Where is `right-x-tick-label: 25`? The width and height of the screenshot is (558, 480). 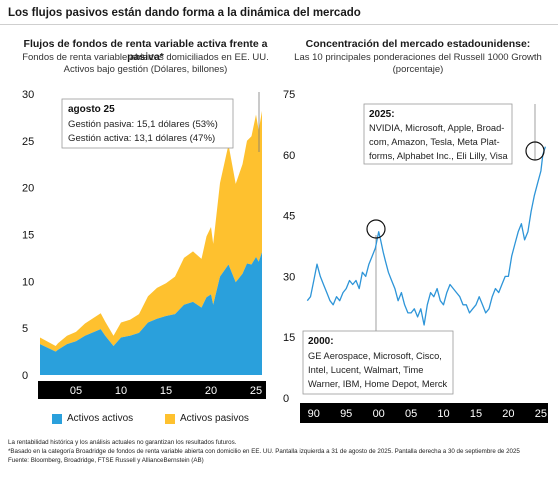 right-x-tick-label: 25 is located at coordinates (541, 414).